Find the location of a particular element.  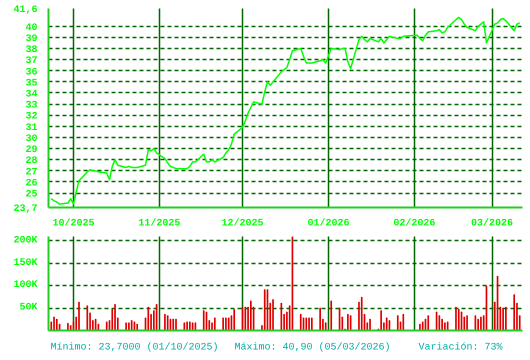

text: Variación: 73% is located at coordinates (460, 348).